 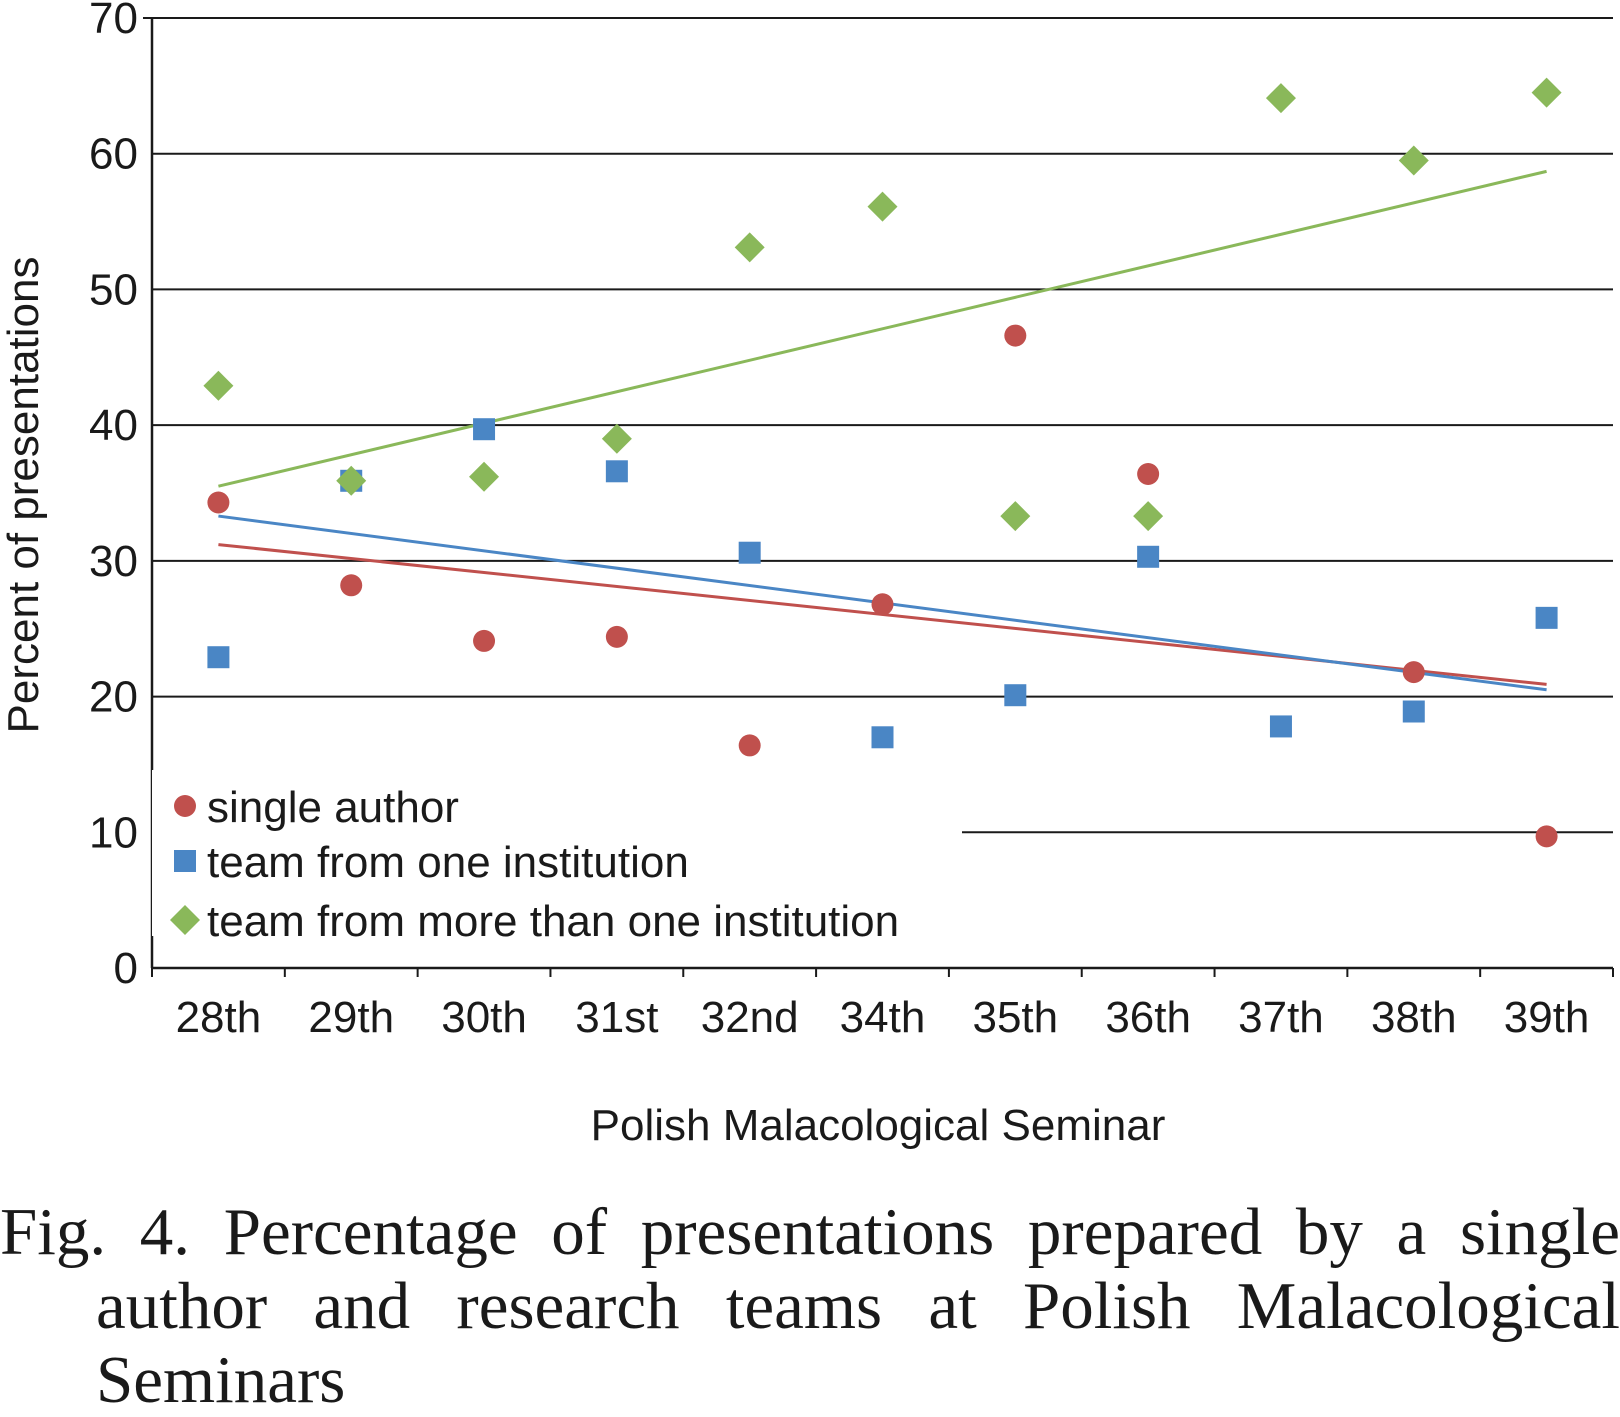 What do you see at coordinates (448, 862) in the screenshot?
I see `legend-label-square: team from one institution` at bounding box center [448, 862].